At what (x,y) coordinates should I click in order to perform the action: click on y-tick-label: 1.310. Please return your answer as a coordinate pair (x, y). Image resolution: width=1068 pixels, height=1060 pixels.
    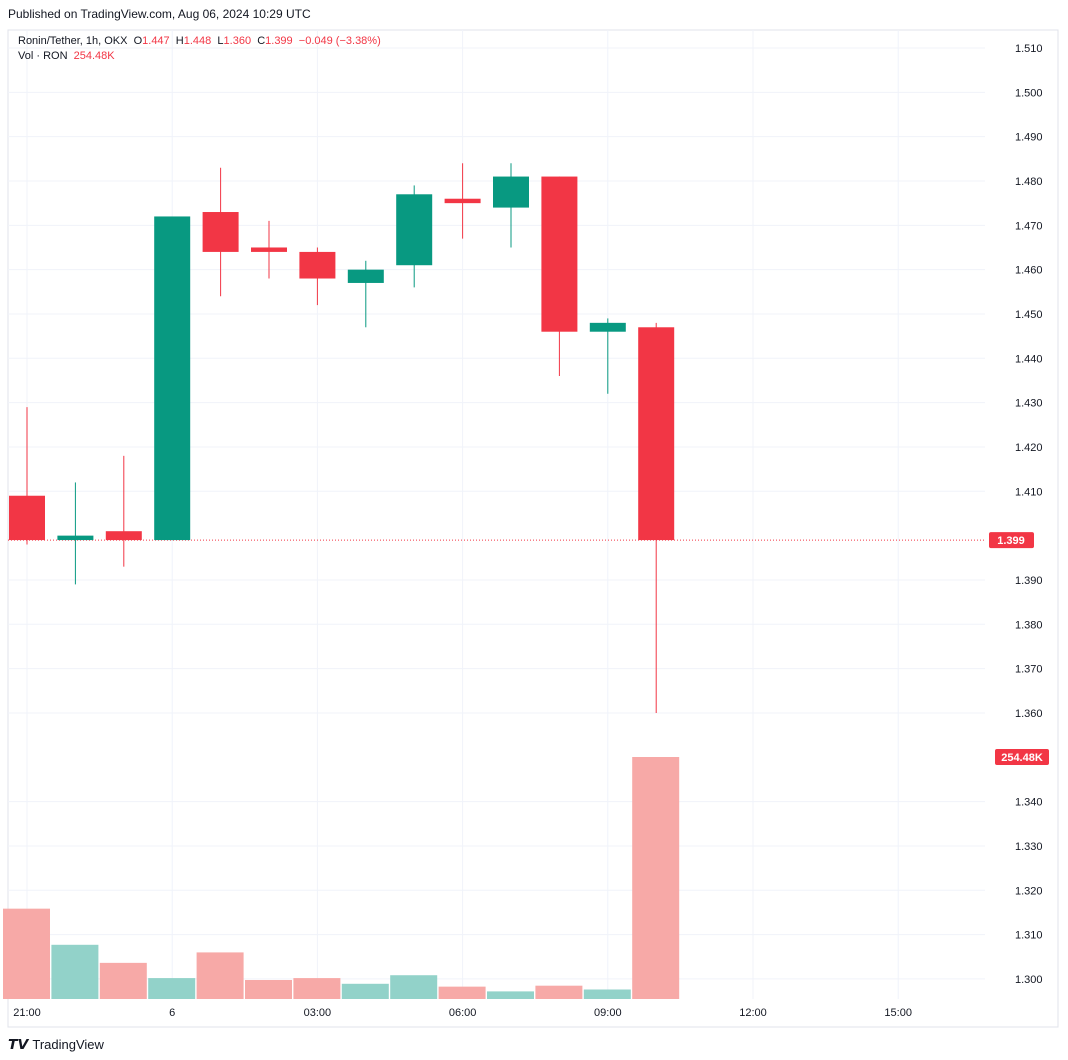
    Looking at the image, I should click on (1029, 936).